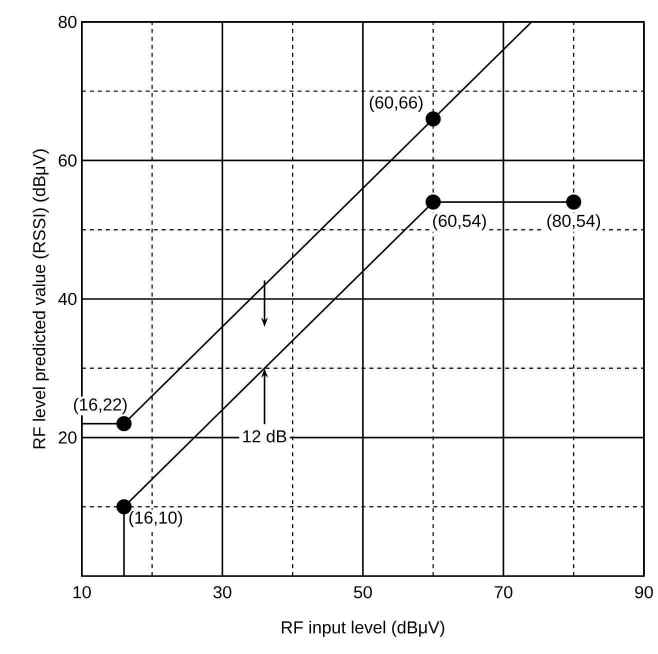 This screenshot has height=654, width=658. Describe the element at coordinates (396, 104) in the screenshot. I see `annotation: (60,66)` at that location.